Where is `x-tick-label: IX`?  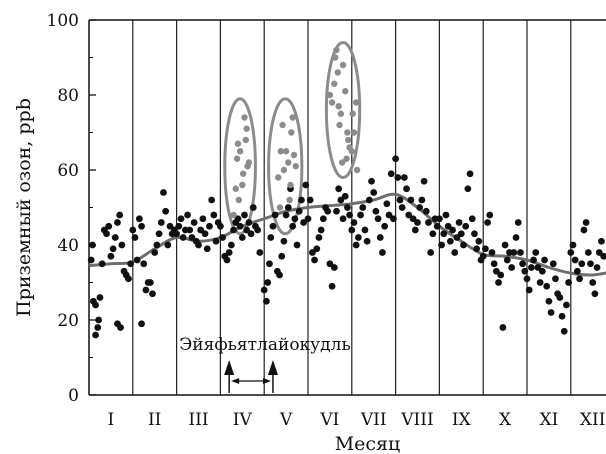
x-tick-label: IX is located at coordinates (462, 420).